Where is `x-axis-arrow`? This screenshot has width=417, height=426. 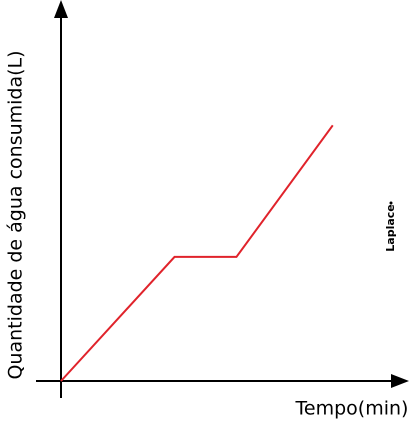 x-axis-arrow is located at coordinates (400, 381).